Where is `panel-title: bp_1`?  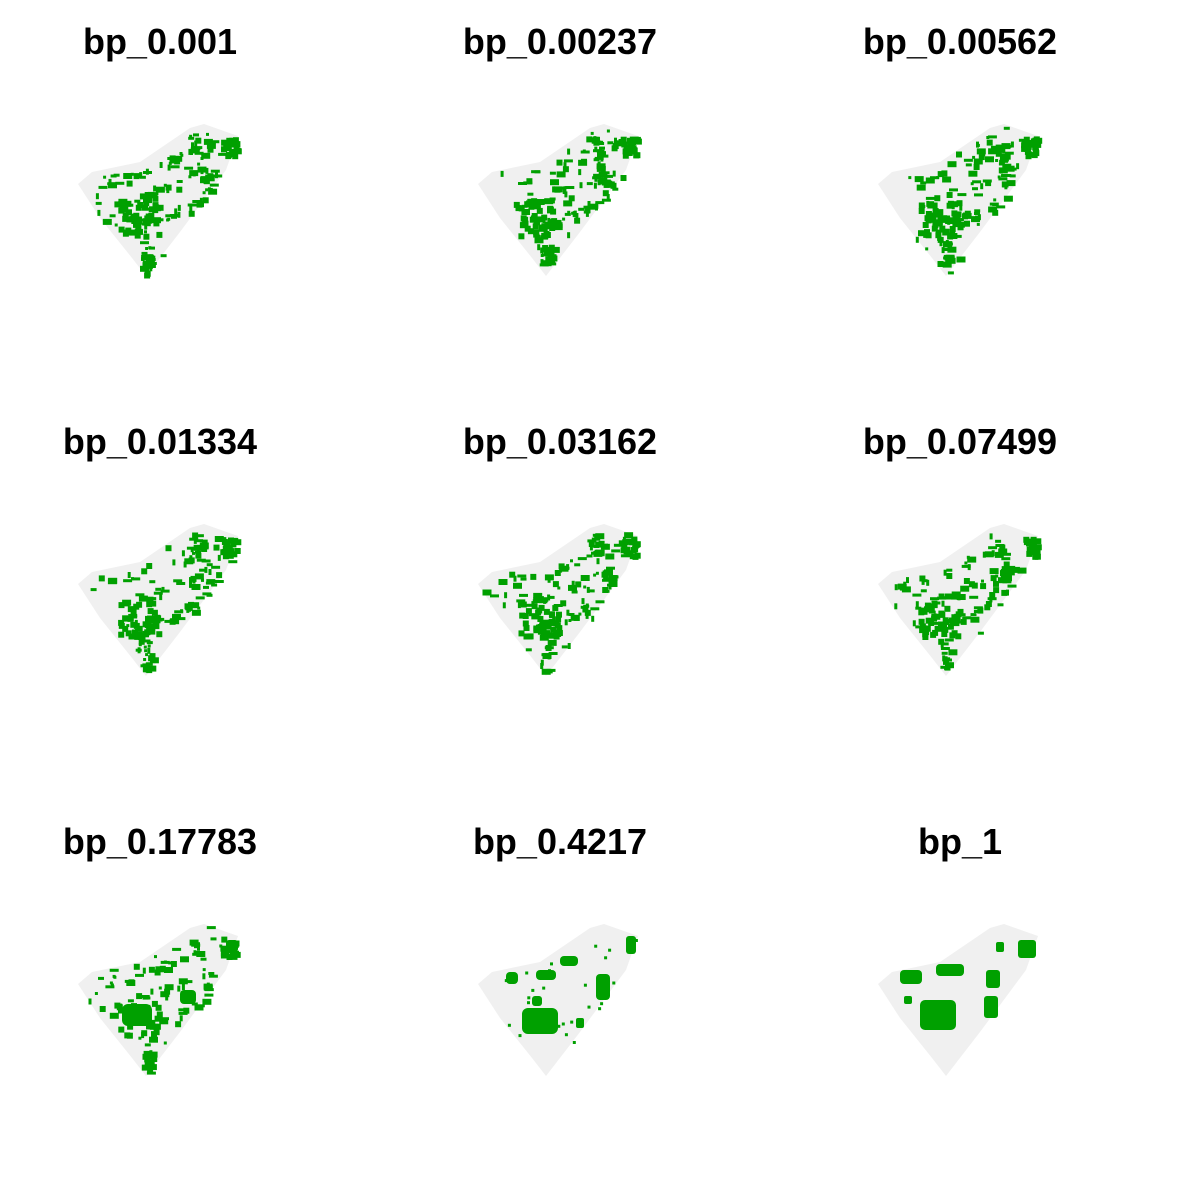 panel-title: bp_1 is located at coordinates (960, 841).